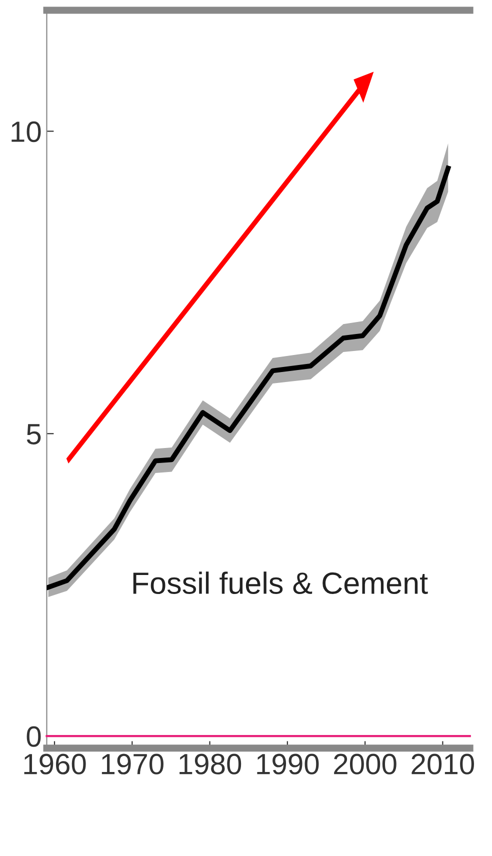 The height and width of the screenshot is (856, 492). What do you see at coordinates (26, 131) in the screenshot?
I see `y-tick-label: 10` at bounding box center [26, 131].